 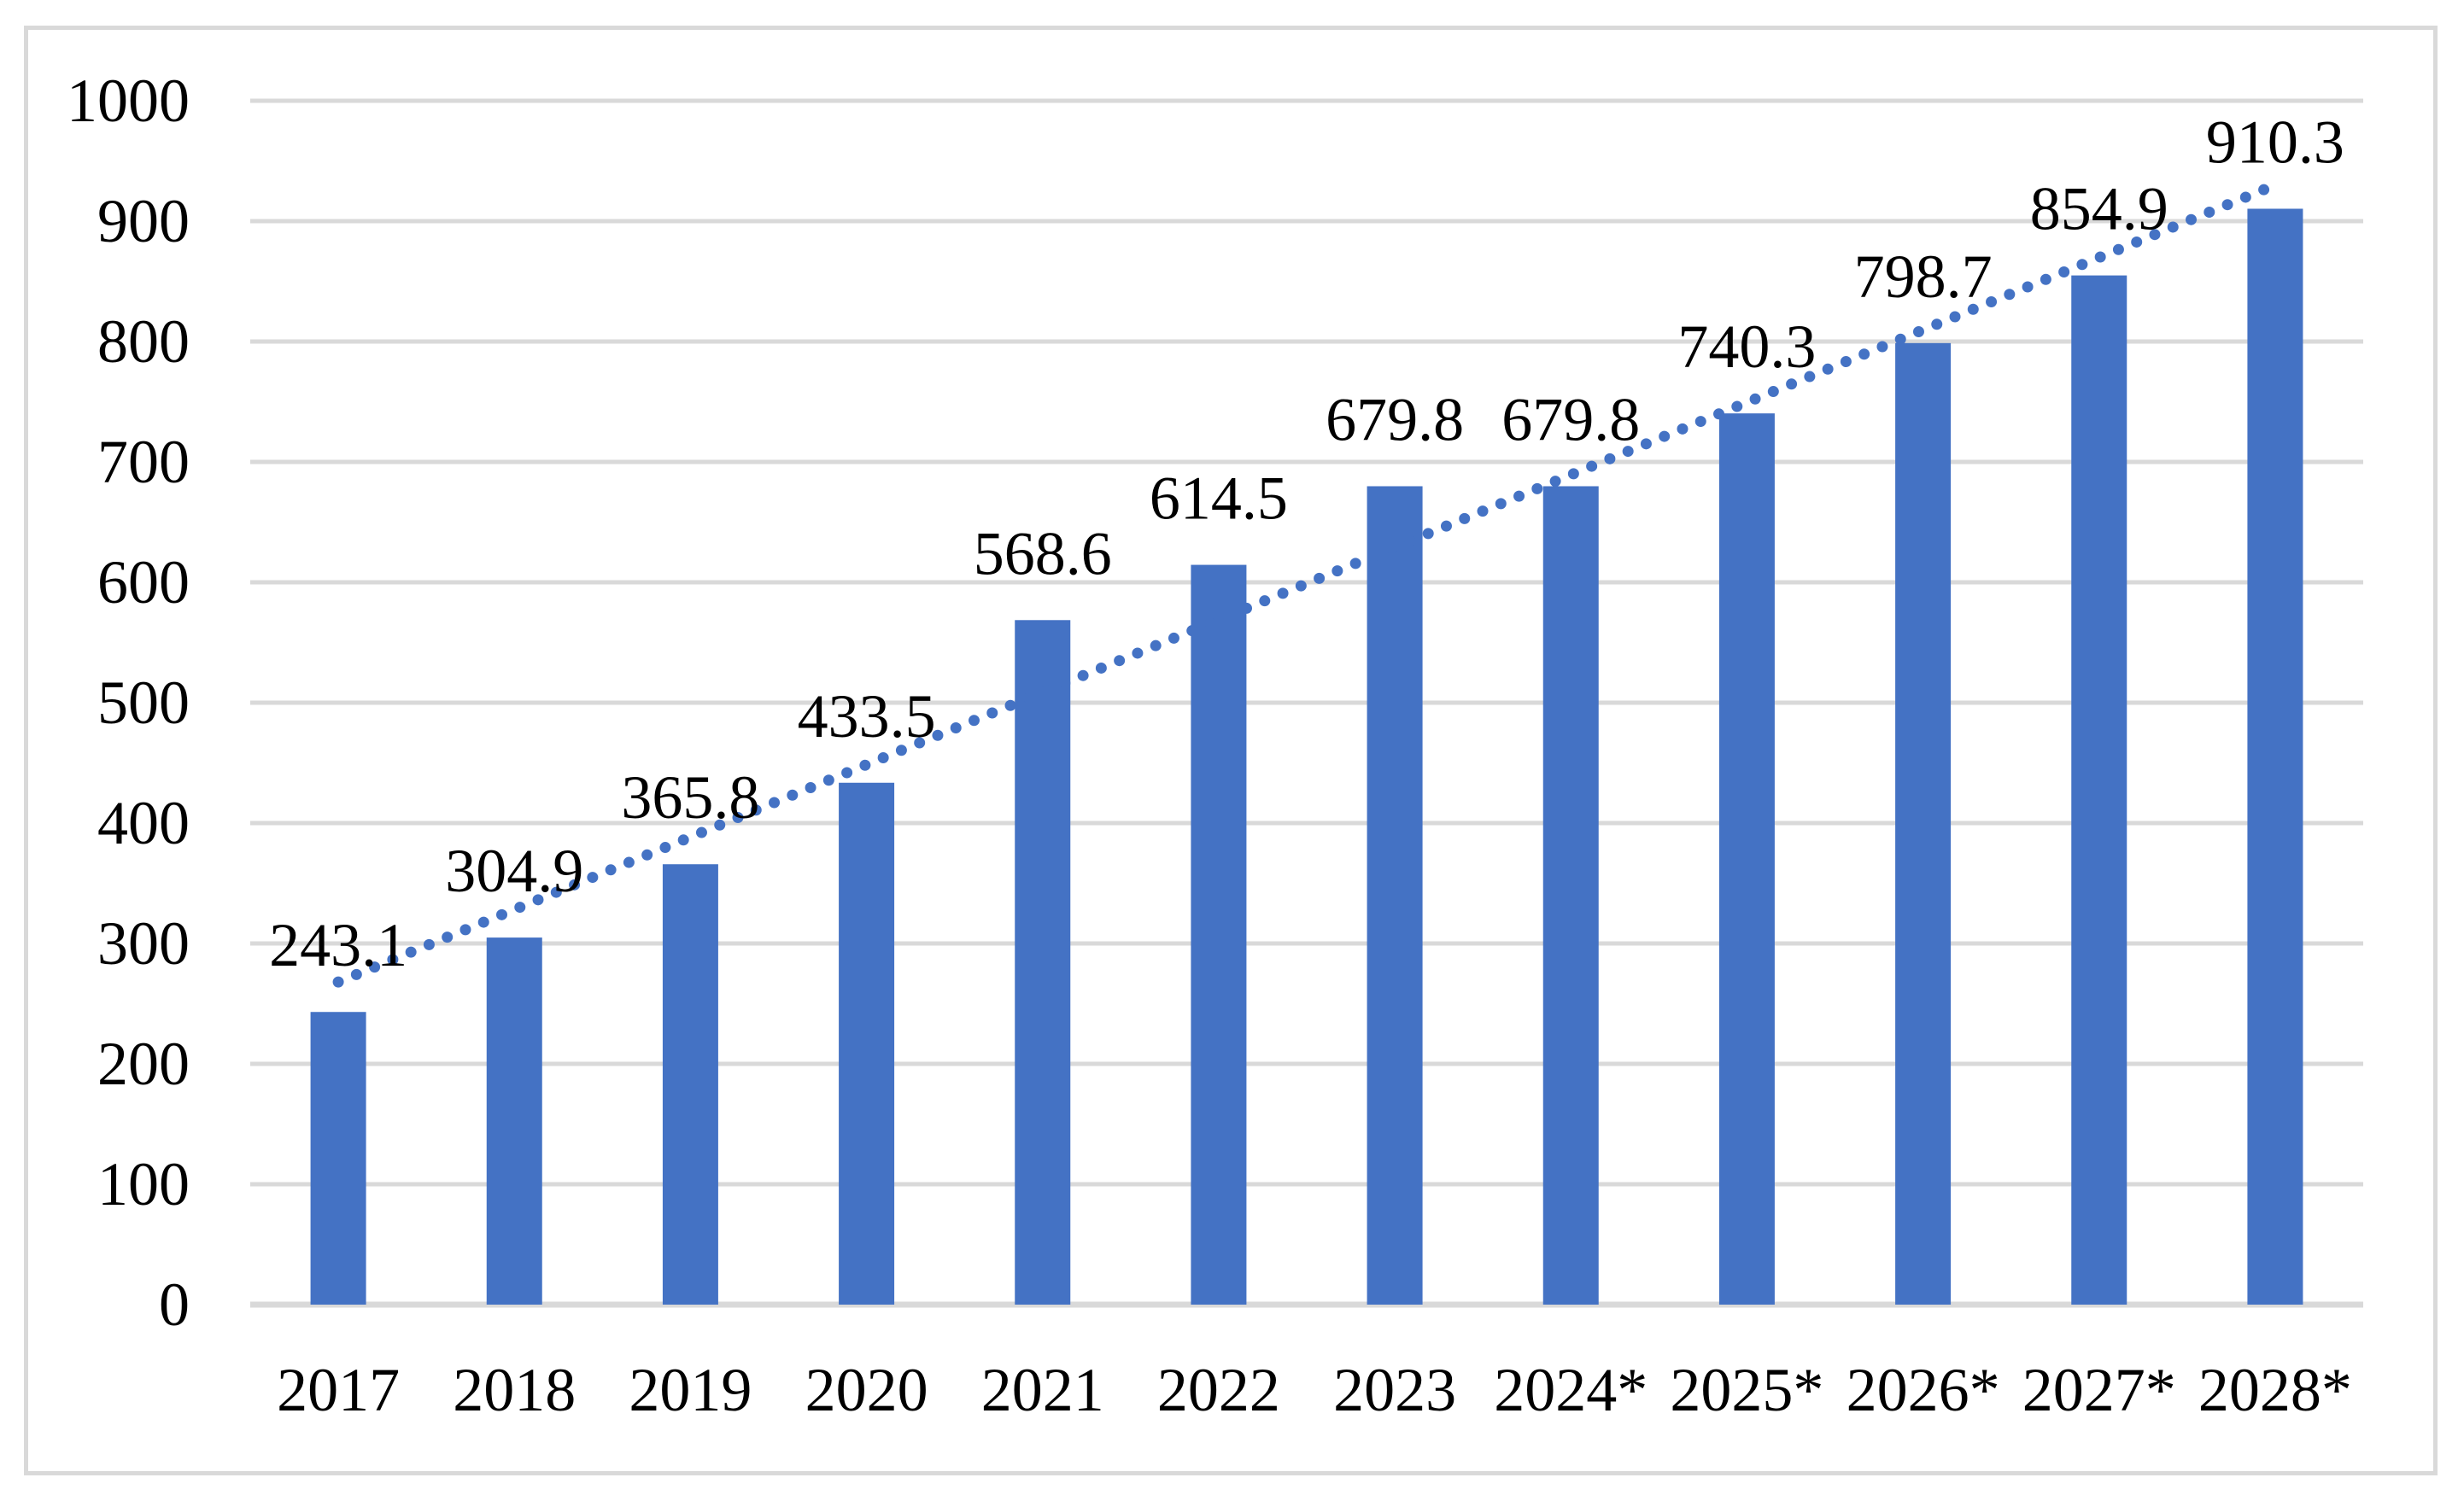 What do you see at coordinates (2275, 756) in the screenshot?
I see `bar-2028*` at bounding box center [2275, 756].